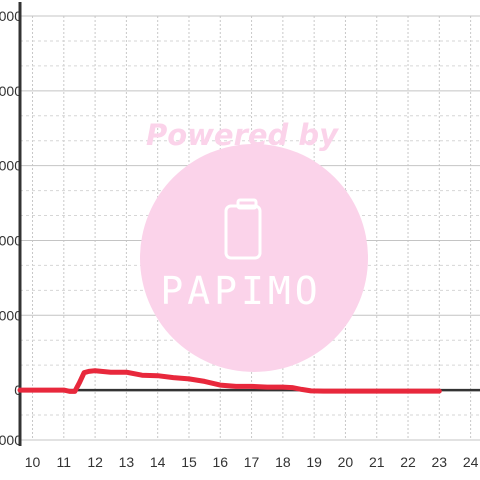 The height and width of the screenshot is (480, 480). Describe the element at coordinates (440, 462) in the screenshot. I see `x-tick-label: 23` at that location.